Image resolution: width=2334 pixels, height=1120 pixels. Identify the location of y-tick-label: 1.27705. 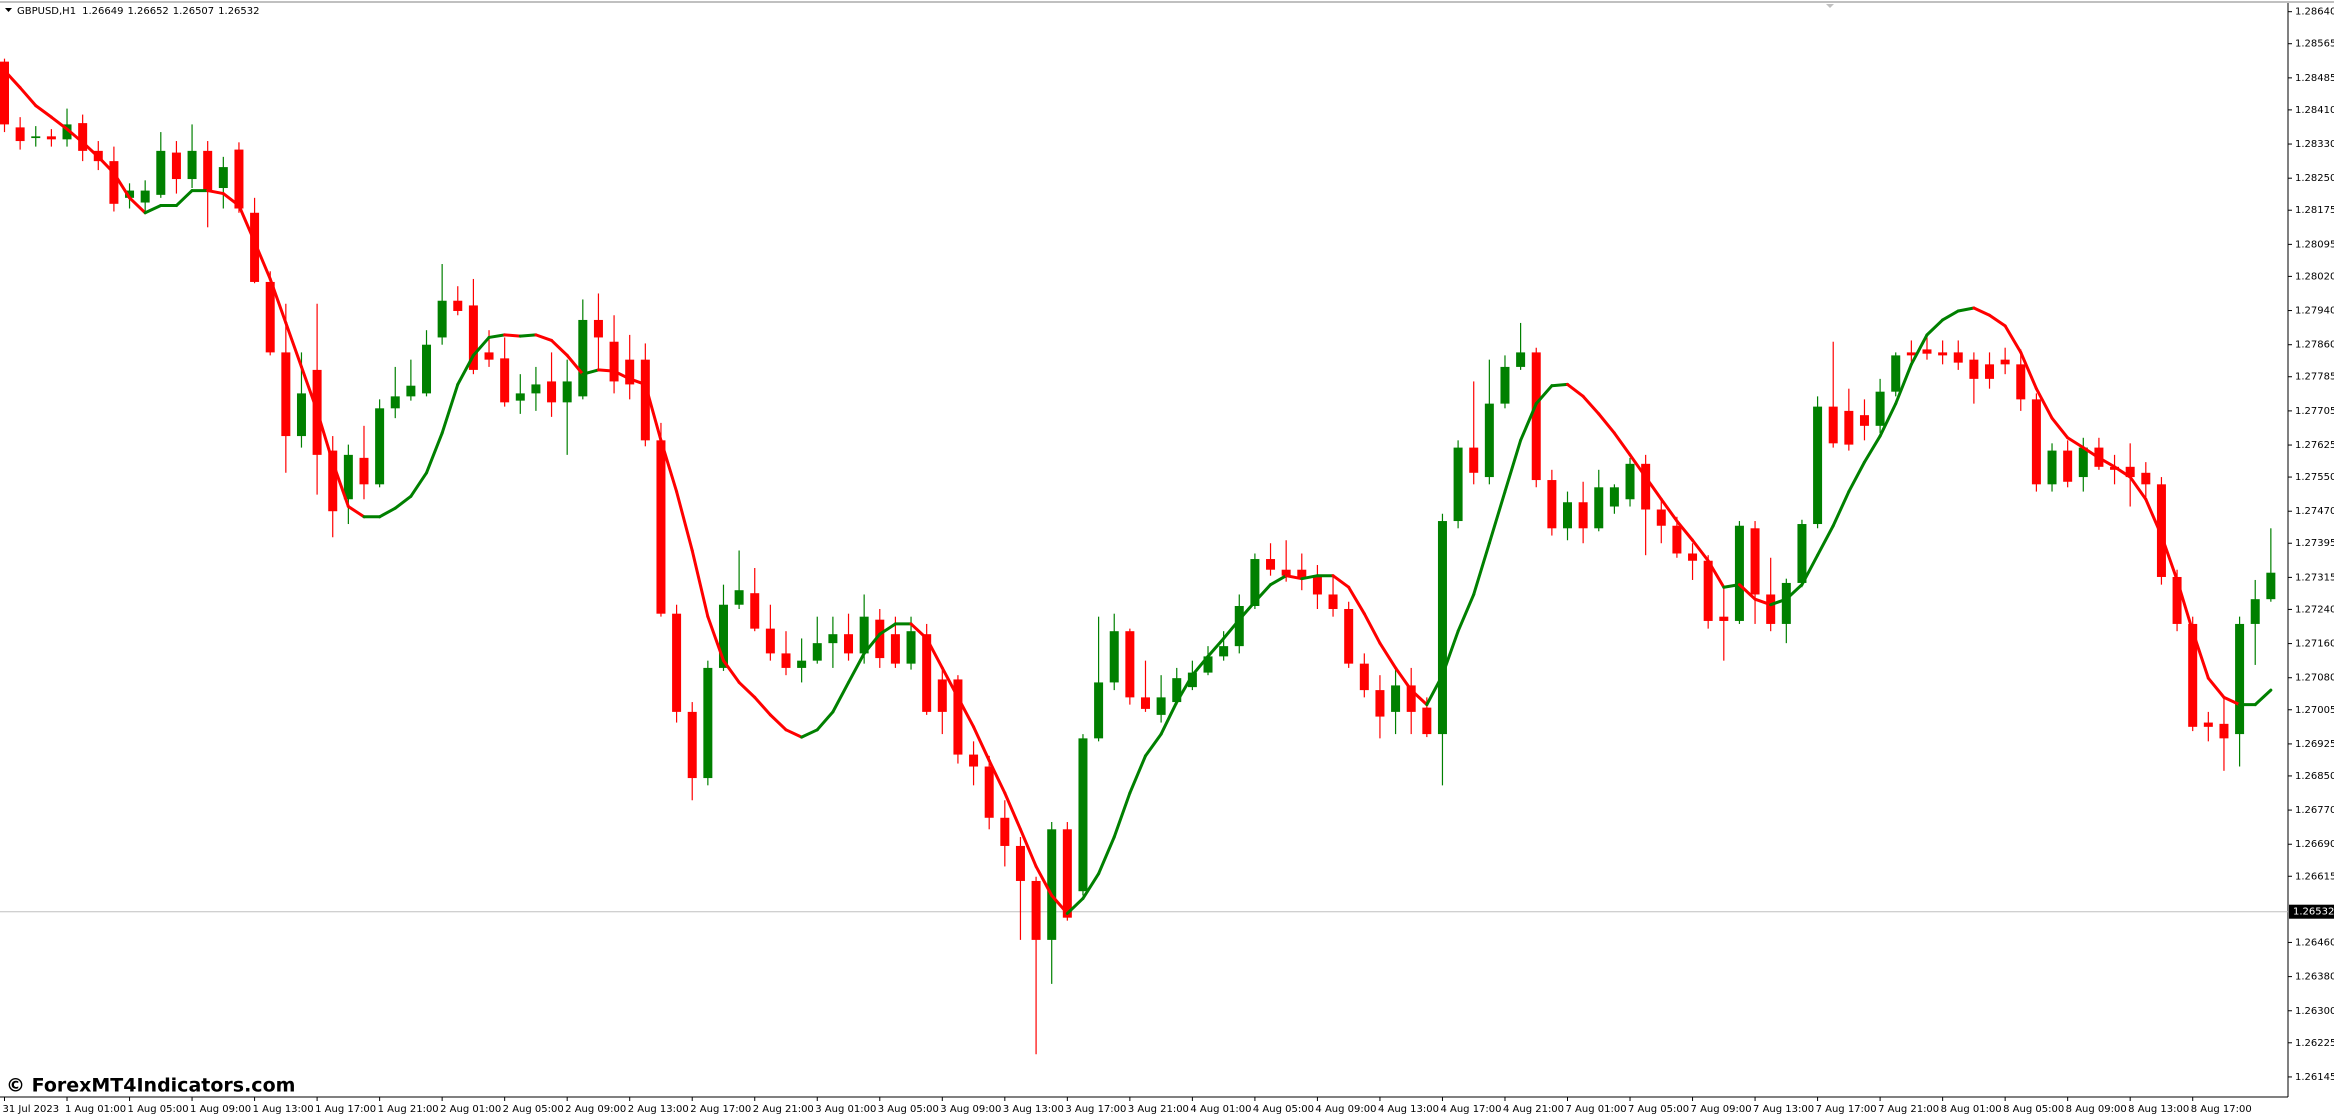
(2314, 411).